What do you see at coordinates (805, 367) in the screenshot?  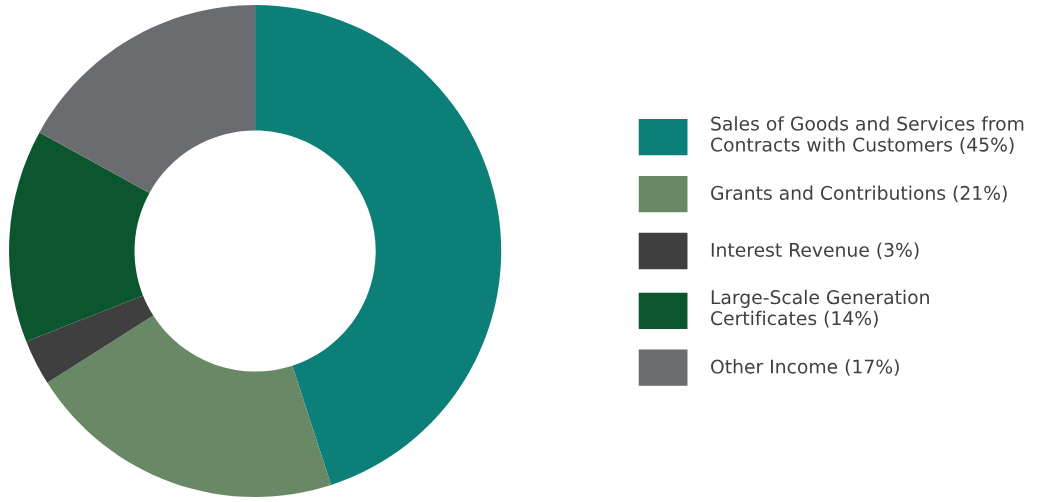 I see `legend-label: Other Income (17%)` at bounding box center [805, 367].